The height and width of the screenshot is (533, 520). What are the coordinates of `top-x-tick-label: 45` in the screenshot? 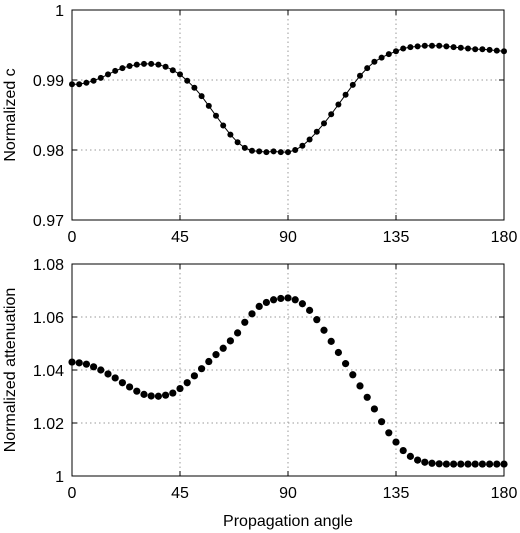 It's located at (180, 237).